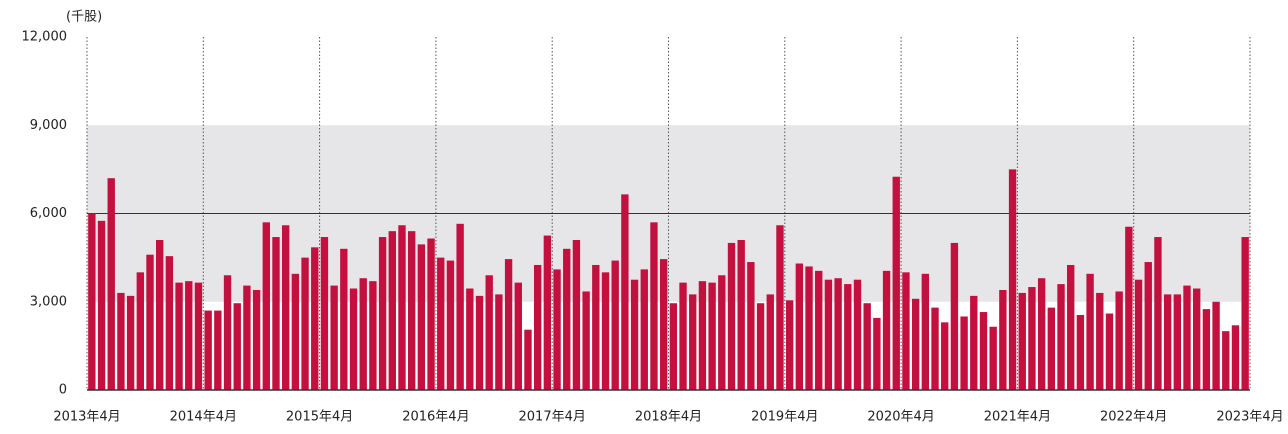 The height and width of the screenshot is (434, 1288). Describe the element at coordinates (668, 417) in the screenshot. I see `x-tick-label: 2018年4月` at that location.